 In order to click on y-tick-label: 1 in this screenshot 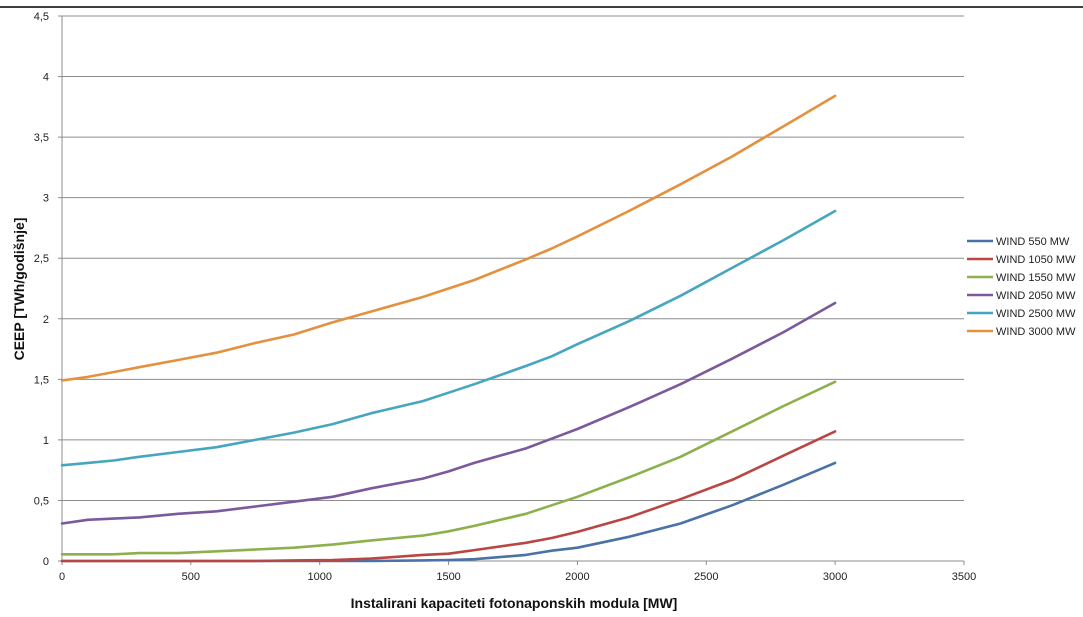, I will do `click(46, 441)`.